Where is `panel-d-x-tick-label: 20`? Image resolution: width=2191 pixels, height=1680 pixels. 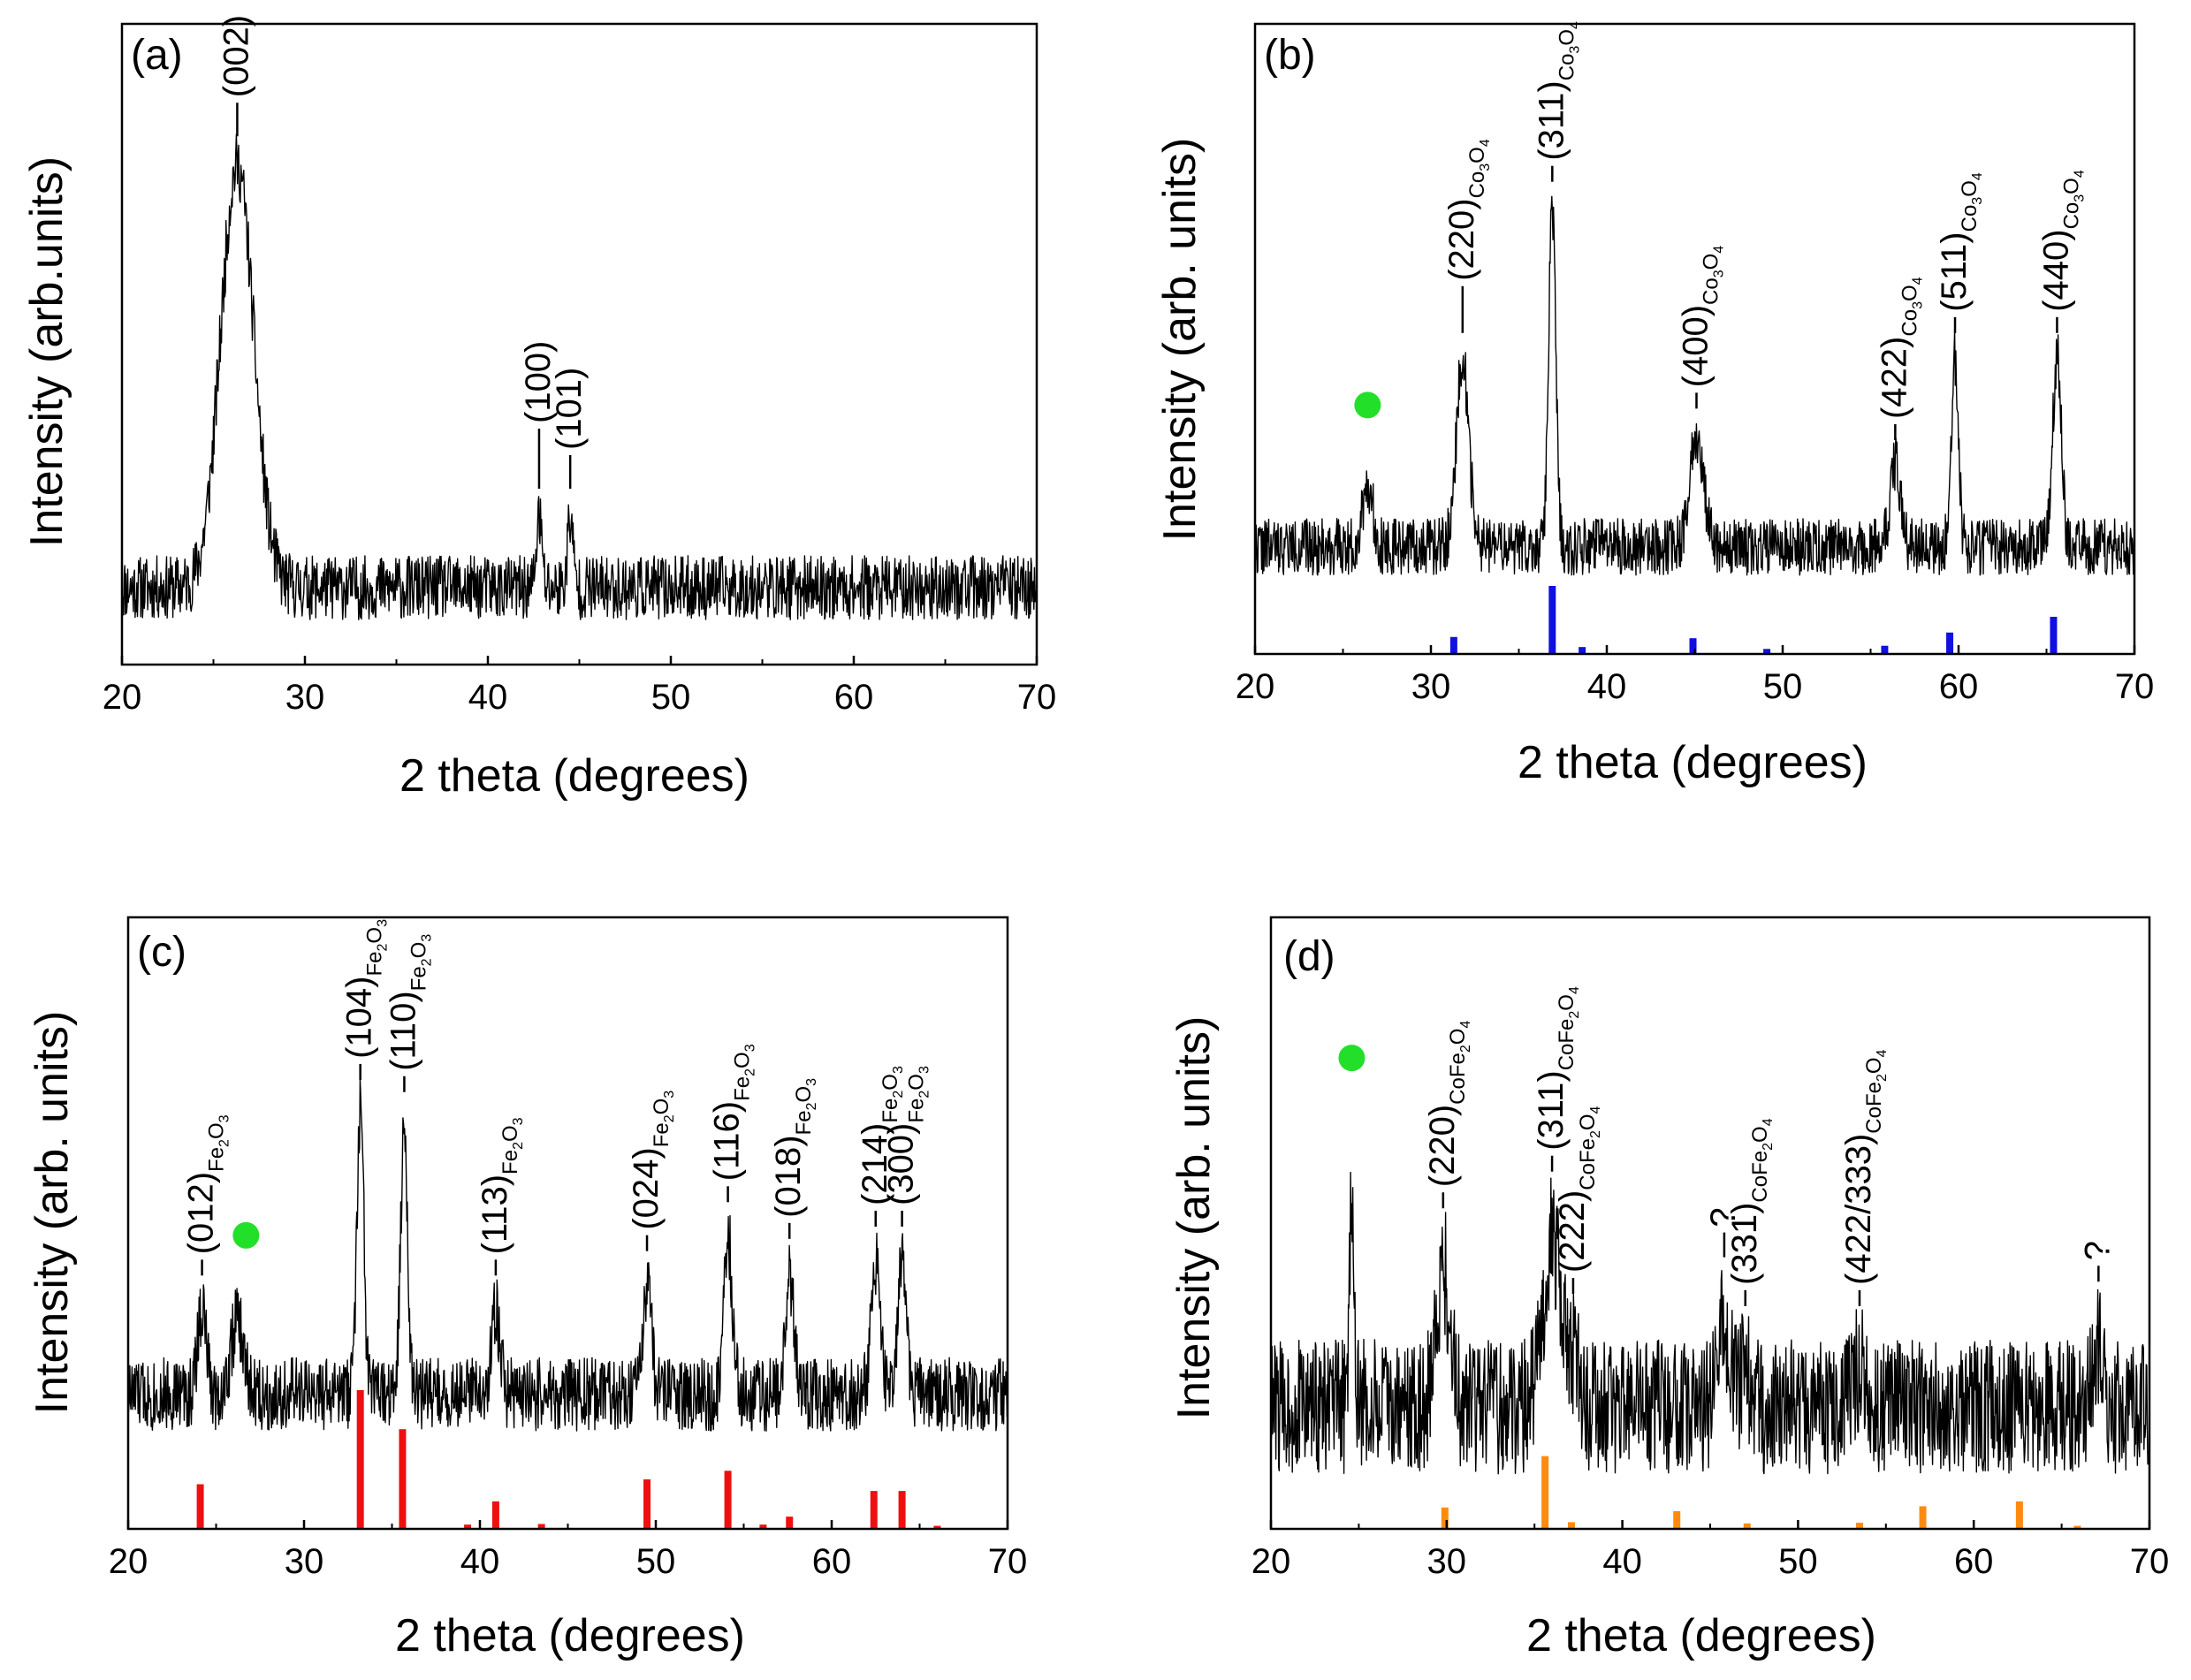
panel-d-x-tick-label: 20 is located at coordinates (1271, 1561).